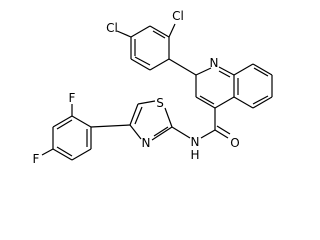  Describe the element at coordinates (194, 155) in the screenshot. I see `atom-label: H` at that location.